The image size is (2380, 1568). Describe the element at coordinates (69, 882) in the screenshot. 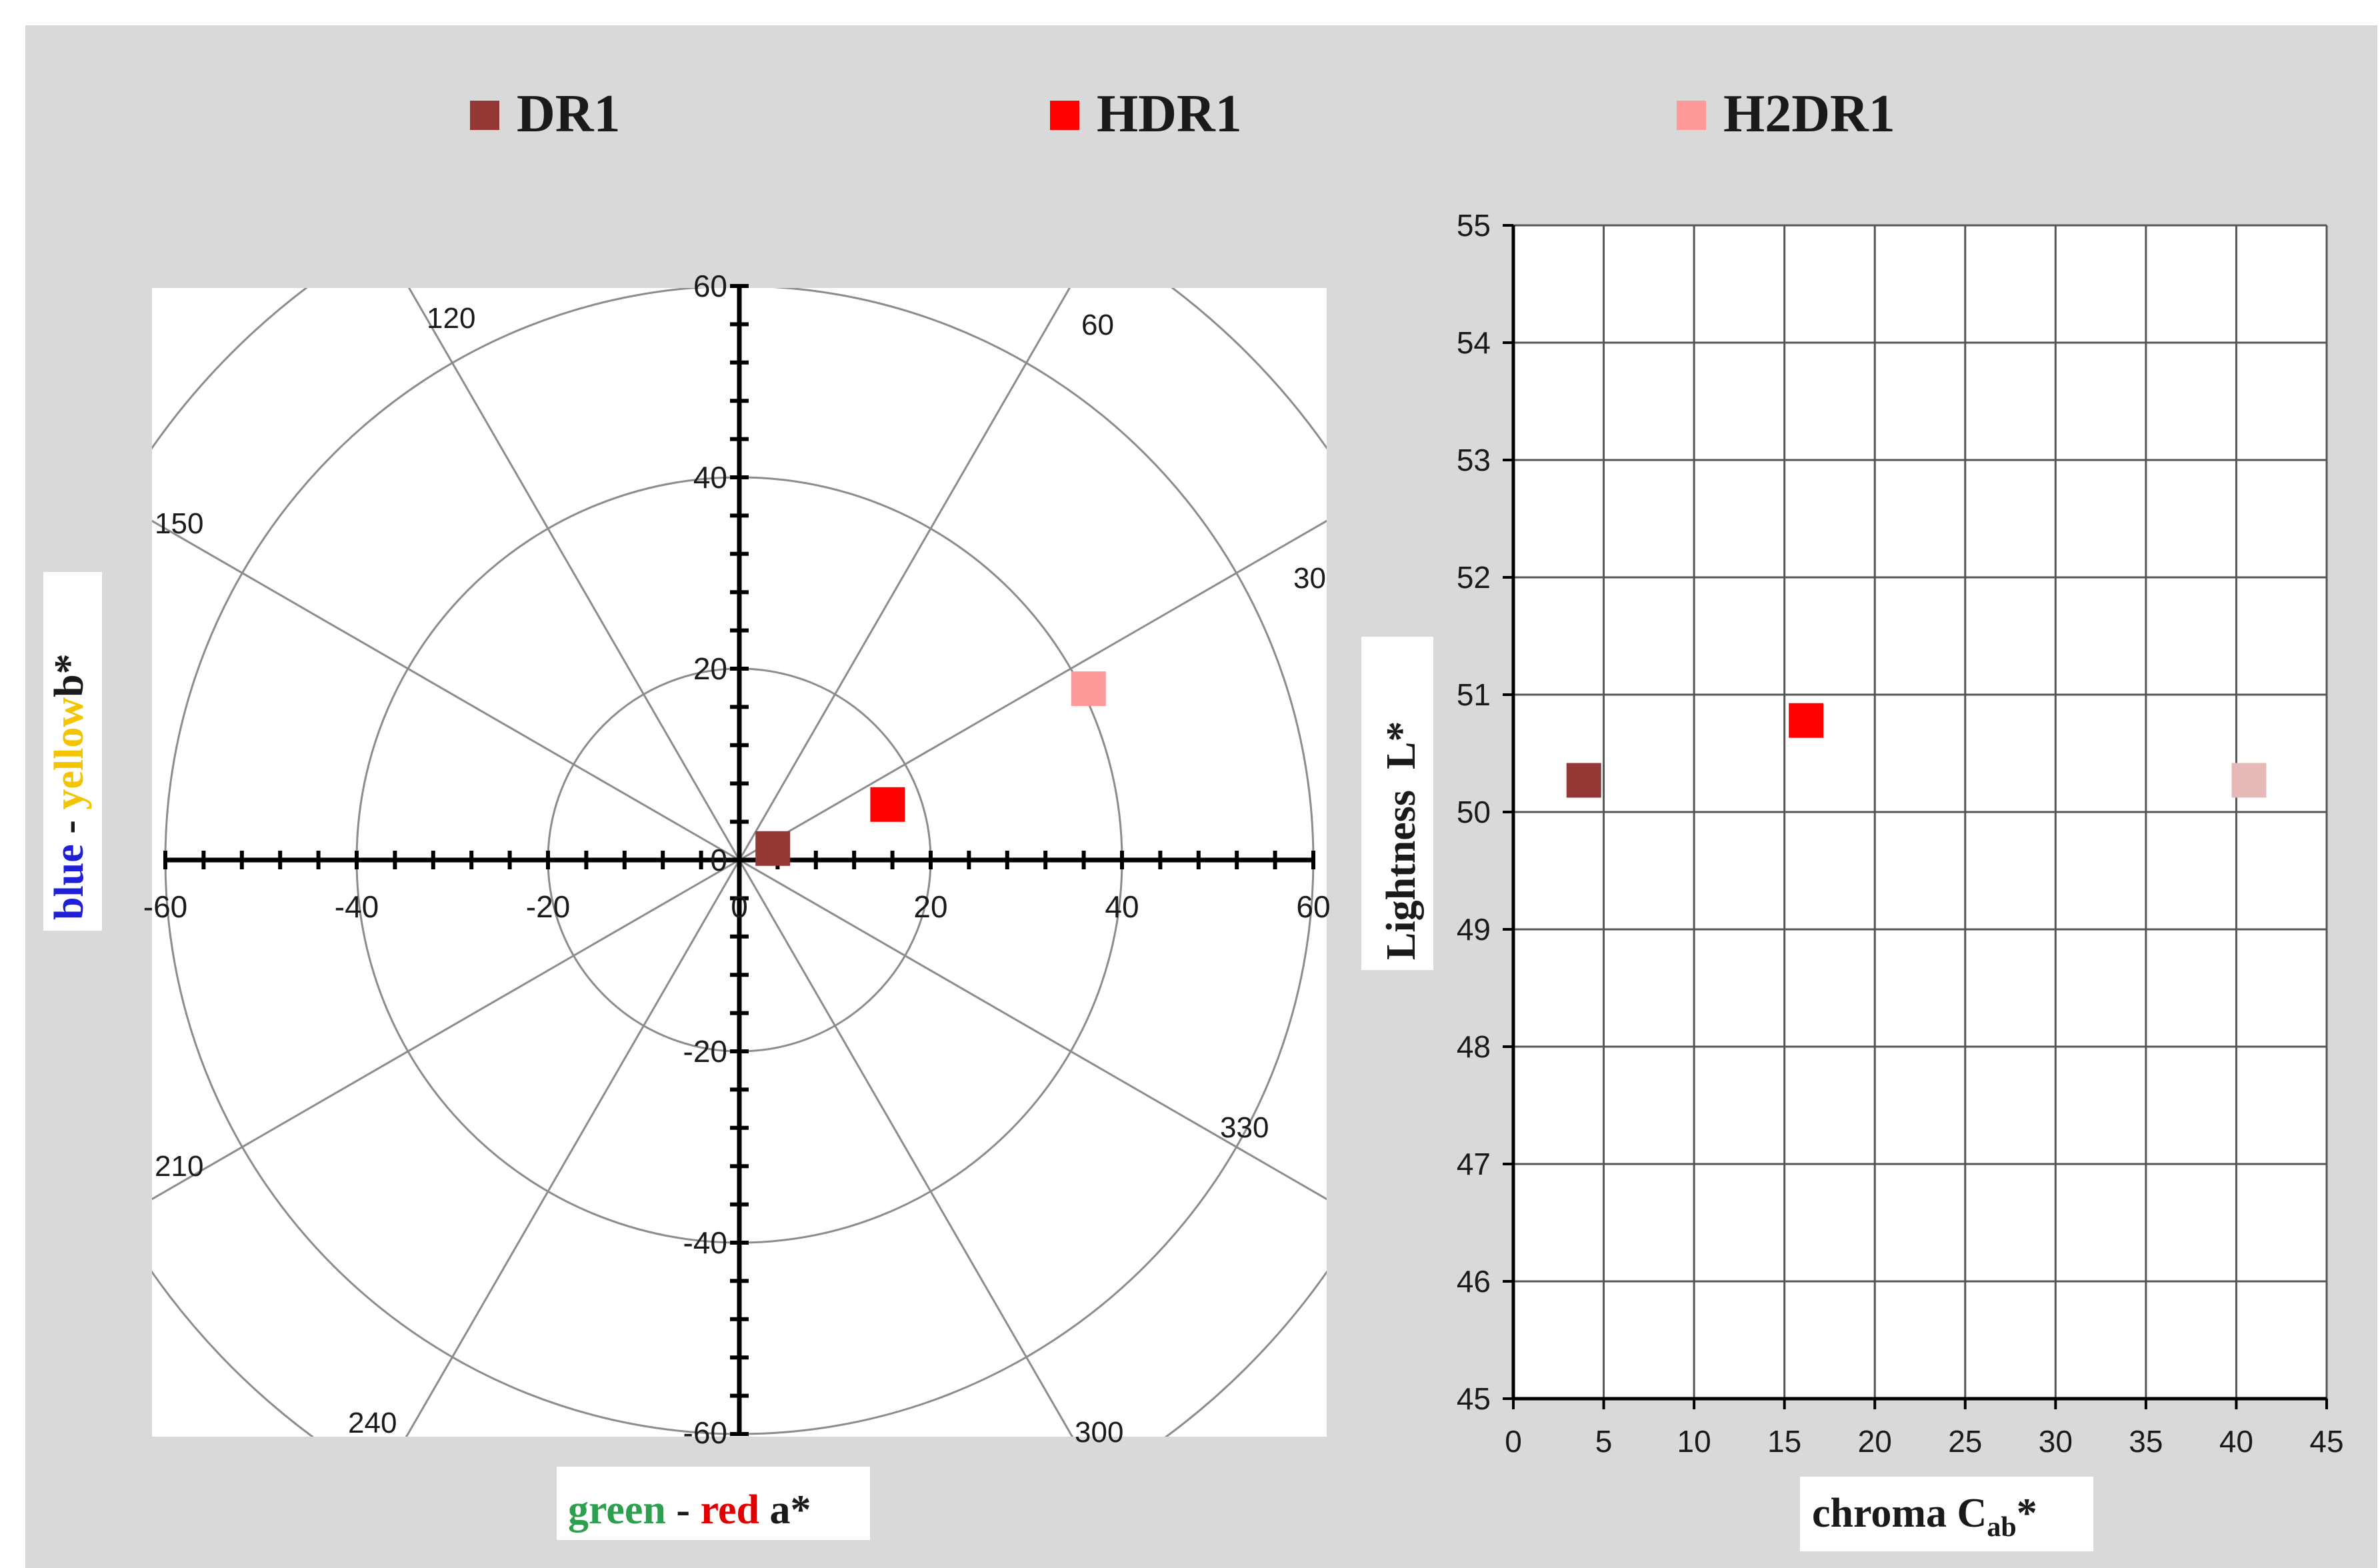

I see `y-title-blue: blue` at that location.